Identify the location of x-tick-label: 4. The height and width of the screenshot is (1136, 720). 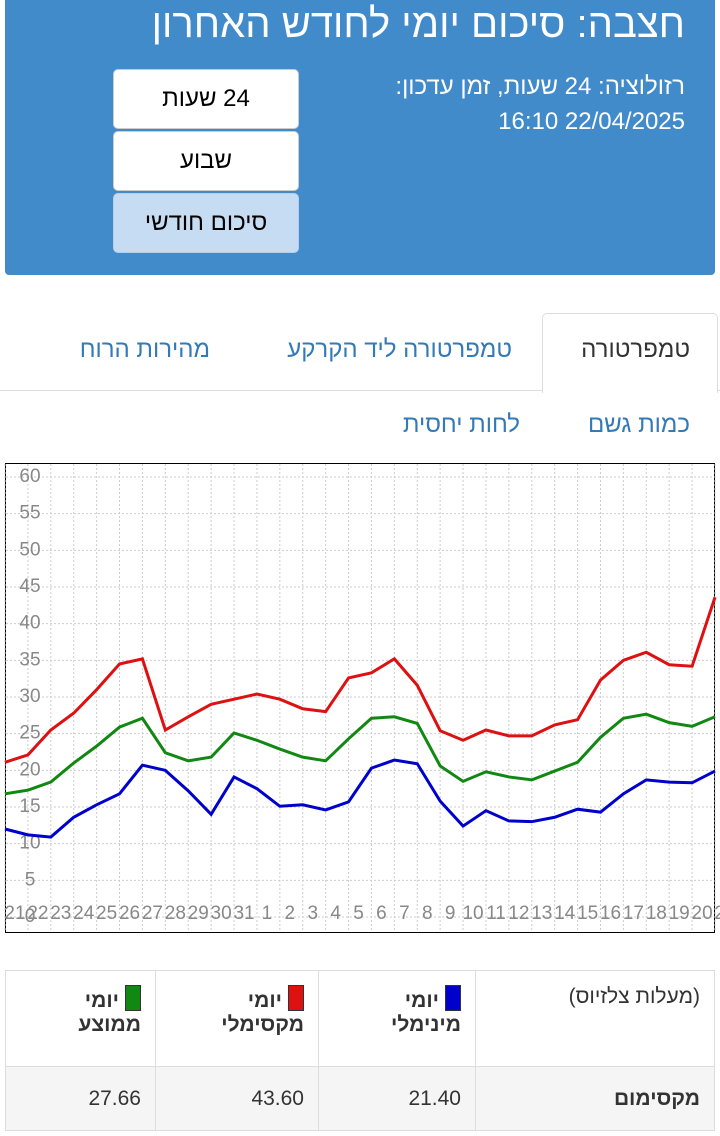
(335, 913).